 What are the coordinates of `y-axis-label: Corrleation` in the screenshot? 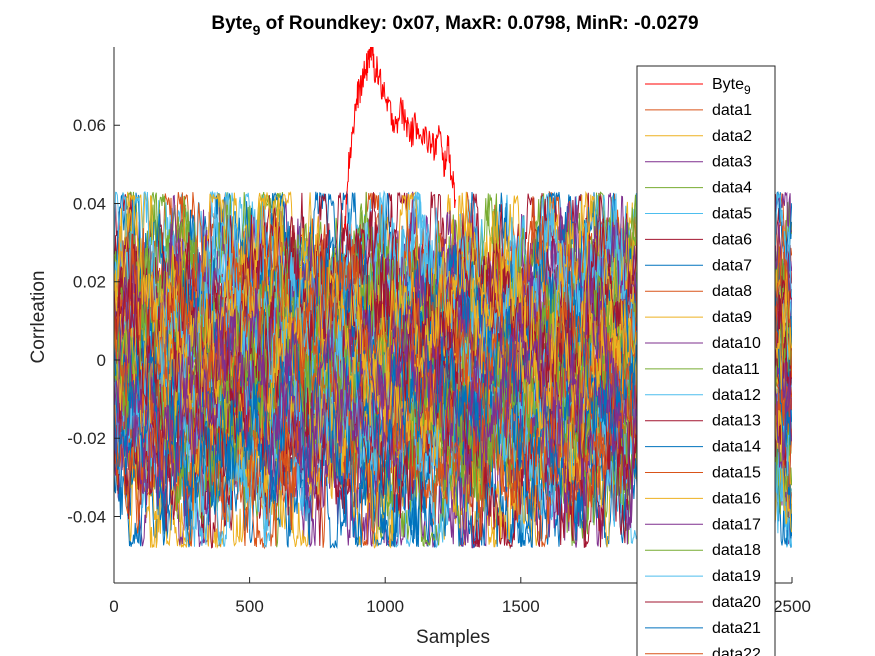 It's located at (38, 317).